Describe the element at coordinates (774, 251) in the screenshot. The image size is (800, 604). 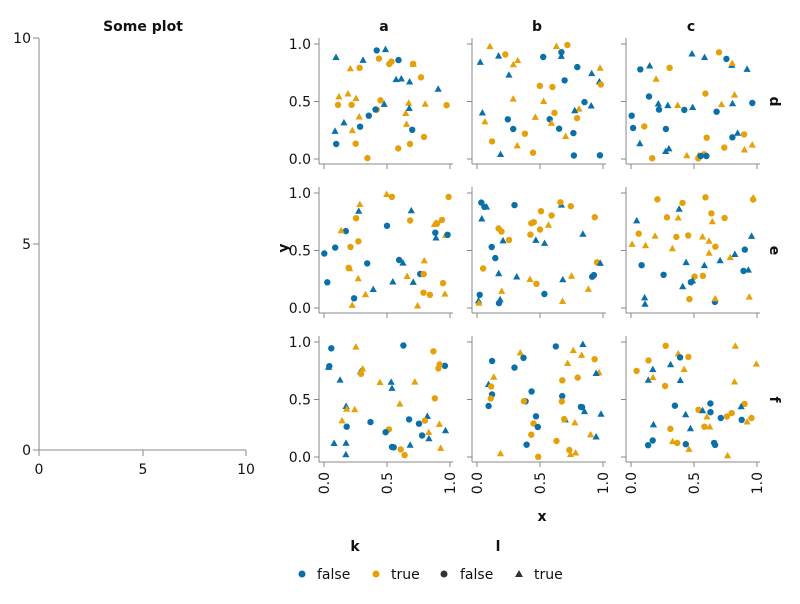
I see `facet-row-label: e` at that location.